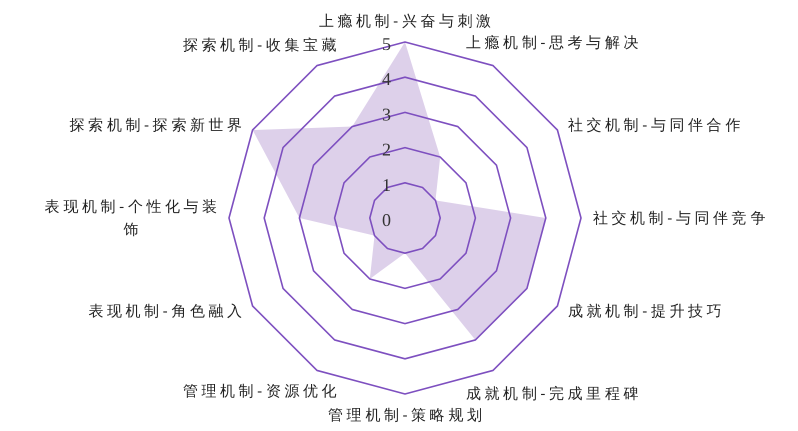 This screenshot has width=798, height=431. What do you see at coordinates (407, 415) in the screenshot?
I see `spoke-label: 管理机制-策略规划` at bounding box center [407, 415].